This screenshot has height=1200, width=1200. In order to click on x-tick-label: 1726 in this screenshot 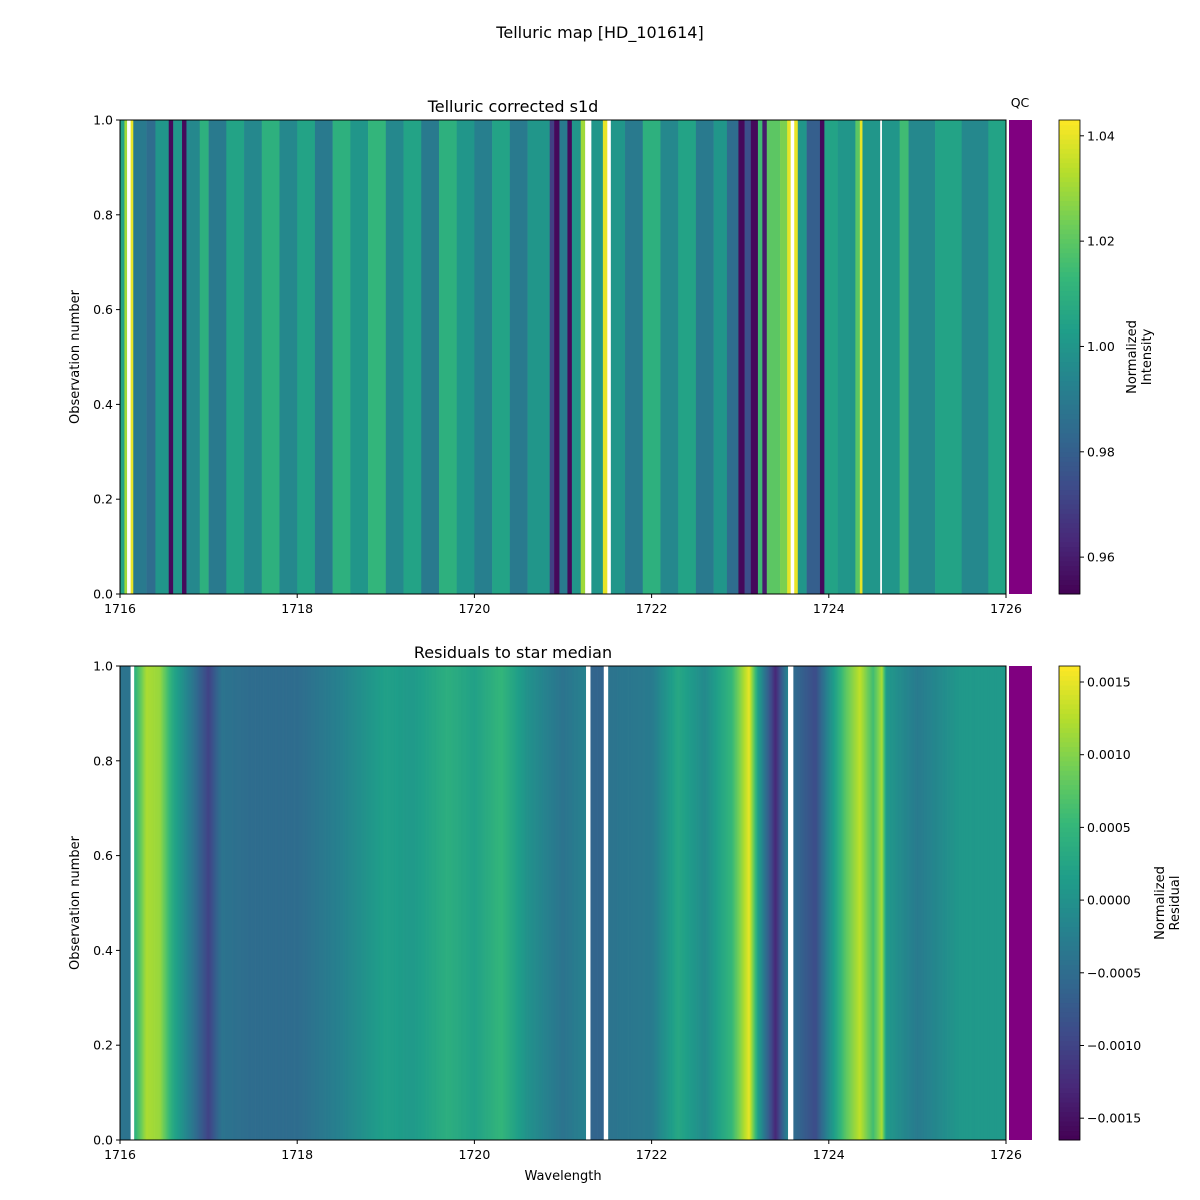, I will do `click(1006, 608)`.